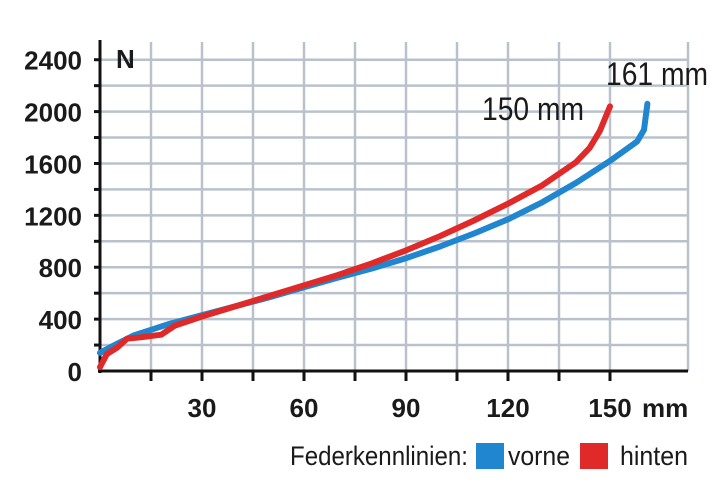  What do you see at coordinates (665, 408) in the screenshot?
I see `x-unit-label: mm` at bounding box center [665, 408].